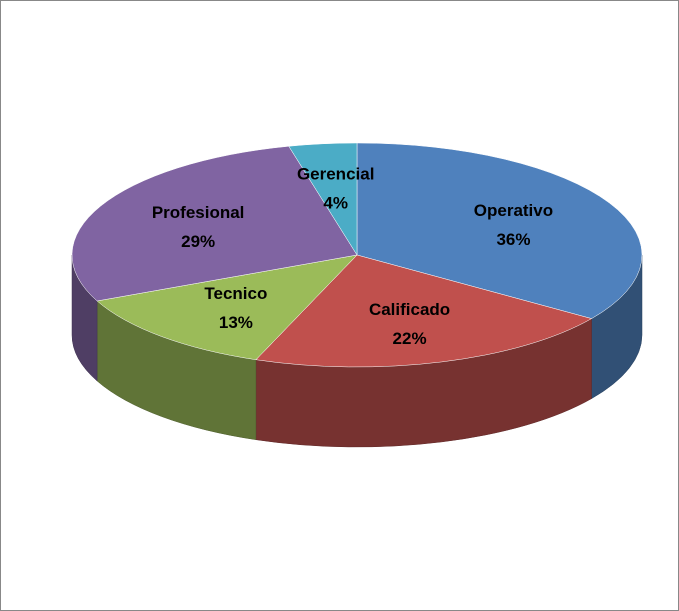  What do you see at coordinates (410, 338) in the screenshot?
I see `slice-value-label: 22%` at bounding box center [410, 338].